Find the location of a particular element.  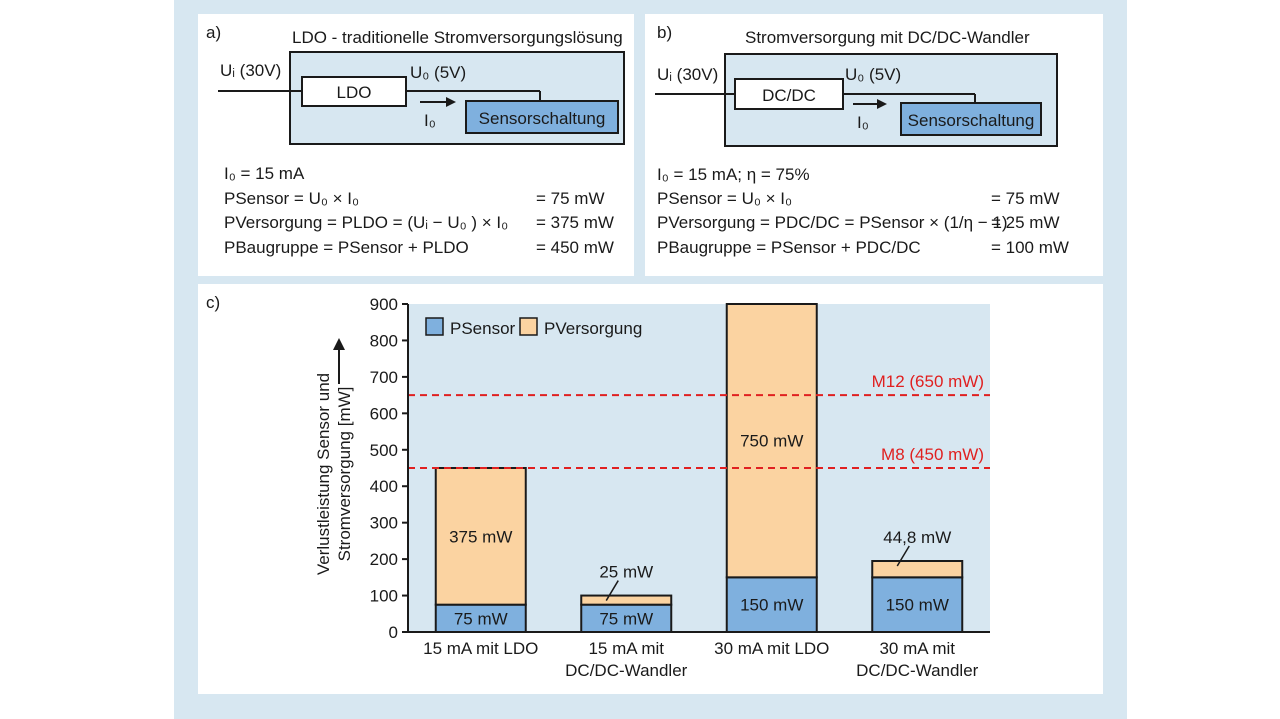

panel-b-title: Stromversorgung mit DC/DC-Wandler is located at coordinates (887, 37).